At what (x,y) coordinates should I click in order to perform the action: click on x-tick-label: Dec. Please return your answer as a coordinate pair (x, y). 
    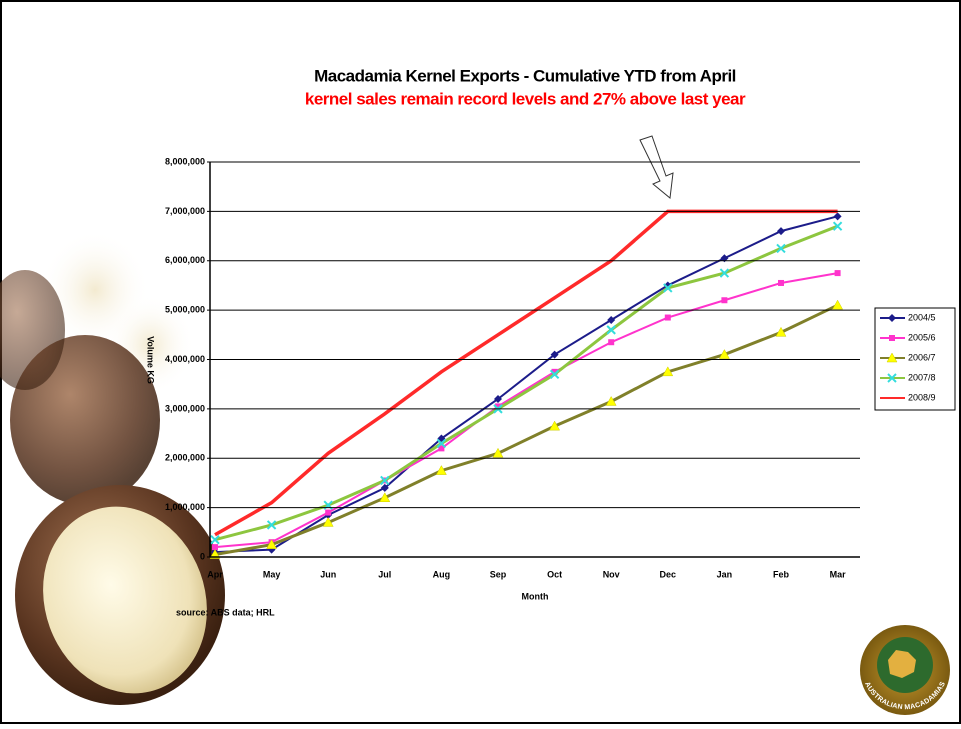
    Looking at the image, I should click on (668, 574).